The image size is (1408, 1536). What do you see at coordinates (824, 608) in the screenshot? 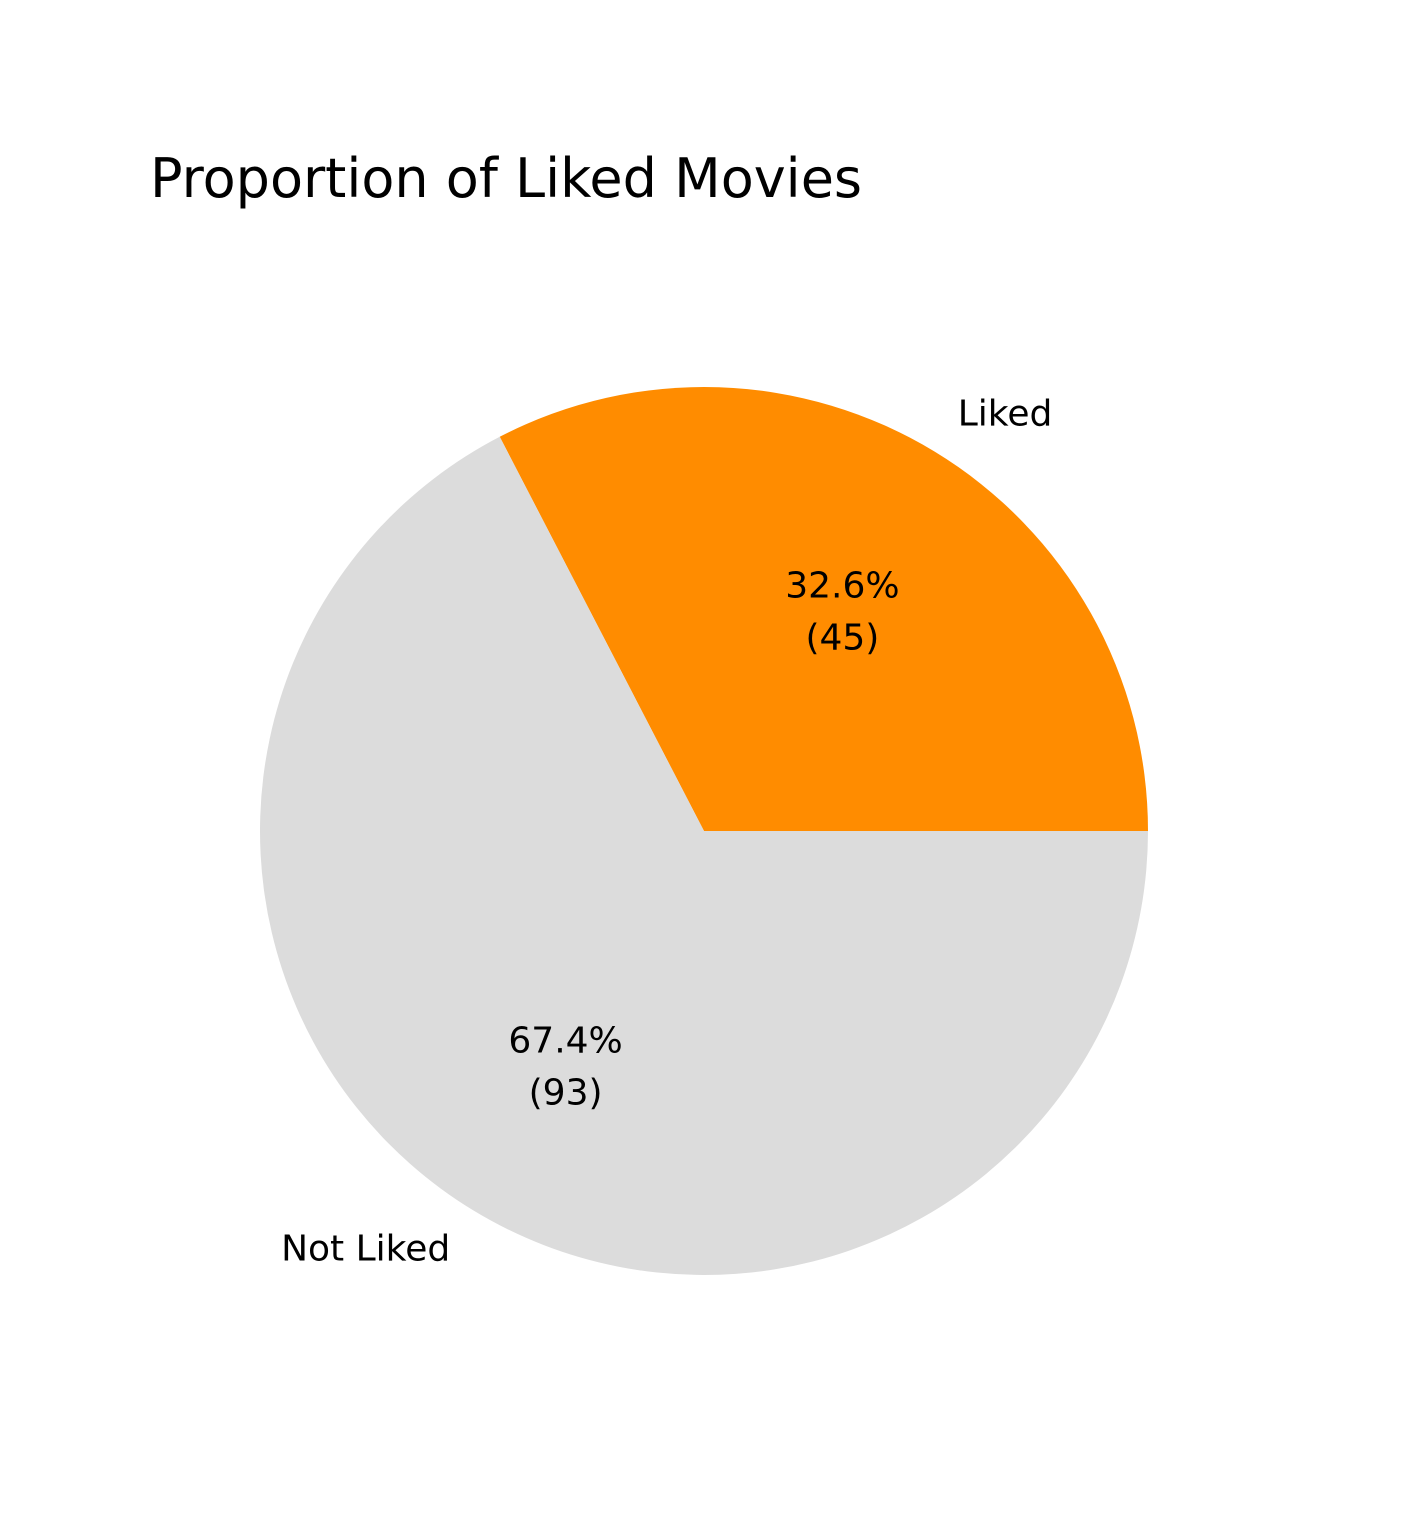
I see `pie-slice-liked` at bounding box center [824, 608].